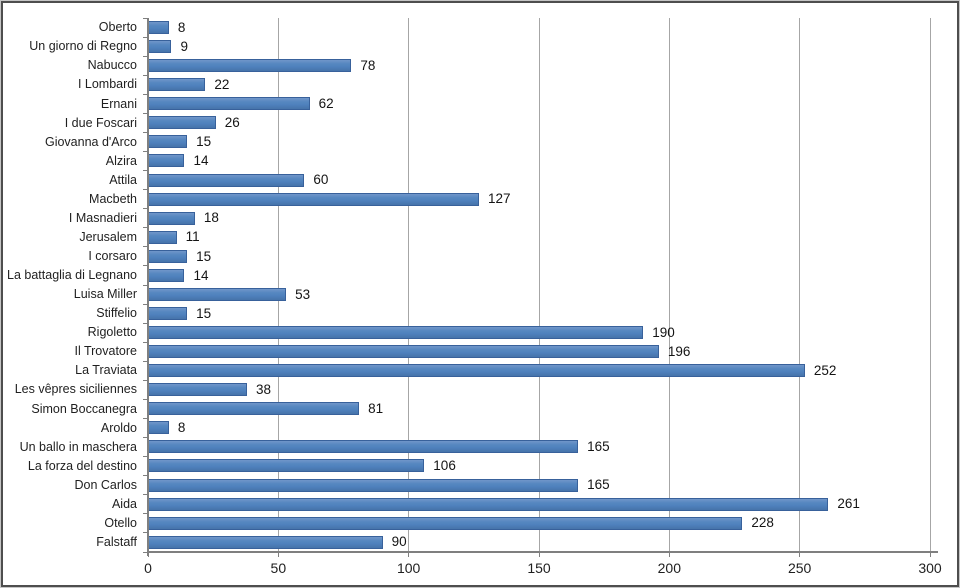 This screenshot has height=588, width=960. I want to click on category-label: Un ballo in maschera, so click(78, 446).